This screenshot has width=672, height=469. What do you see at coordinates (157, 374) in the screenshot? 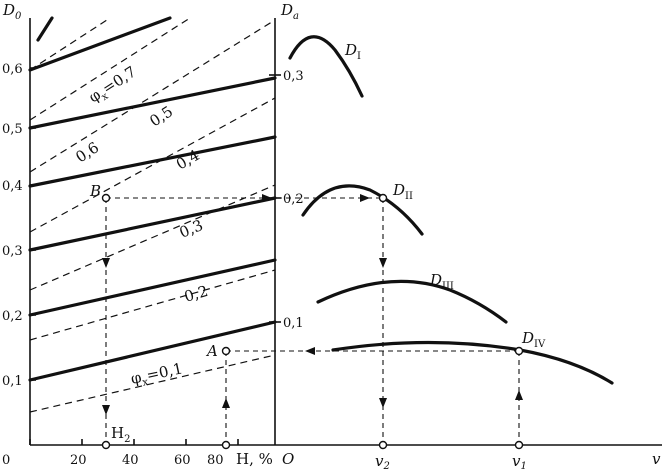
I see `label-phi-01: φx=0,1` at bounding box center [157, 374].